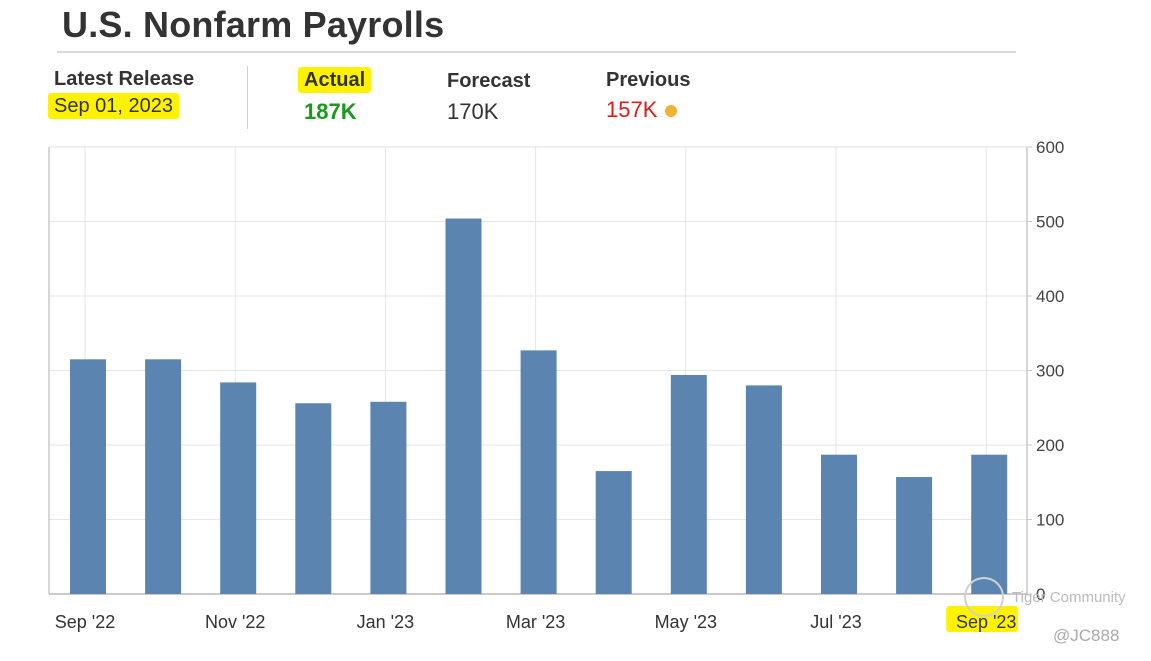  Describe the element at coordinates (984, 597) in the screenshot. I see `tiger-community-logo-icon` at that location.